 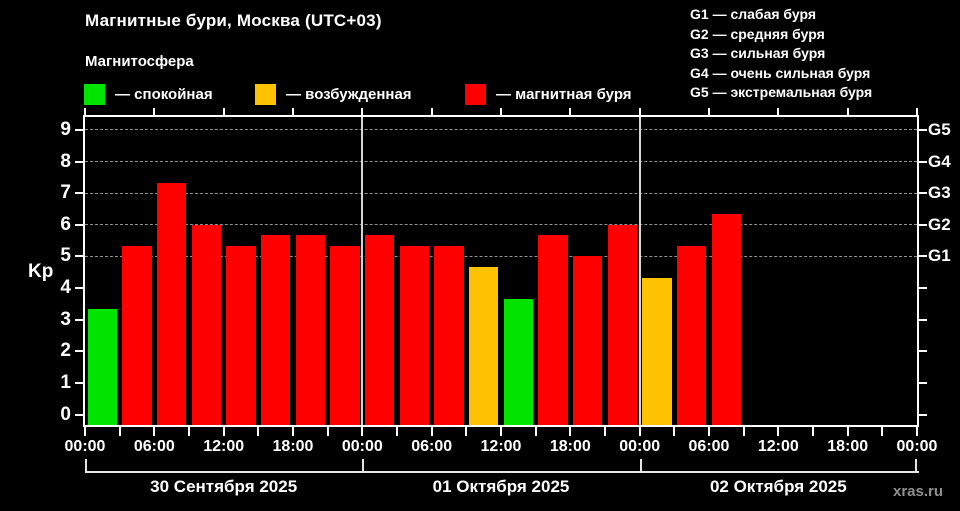 What do you see at coordinates (781, 92) in the screenshot?
I see `g5-legend-line: G5 — экстремальная буря` at bounding box center [781, 92].